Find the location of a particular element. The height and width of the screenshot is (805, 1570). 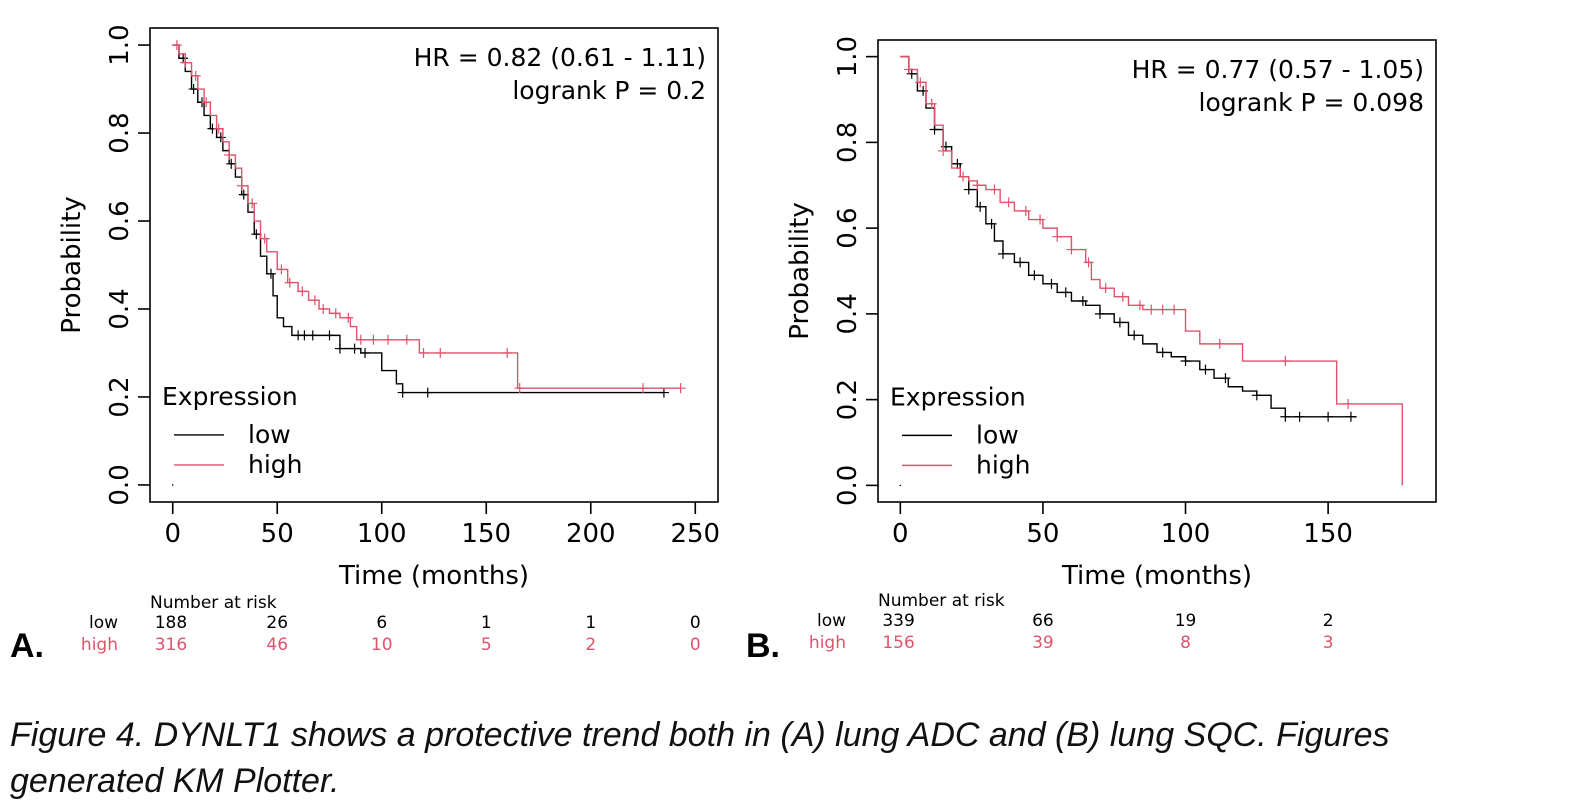

x-tick-label: 250 is located at coordinates (695, 534).